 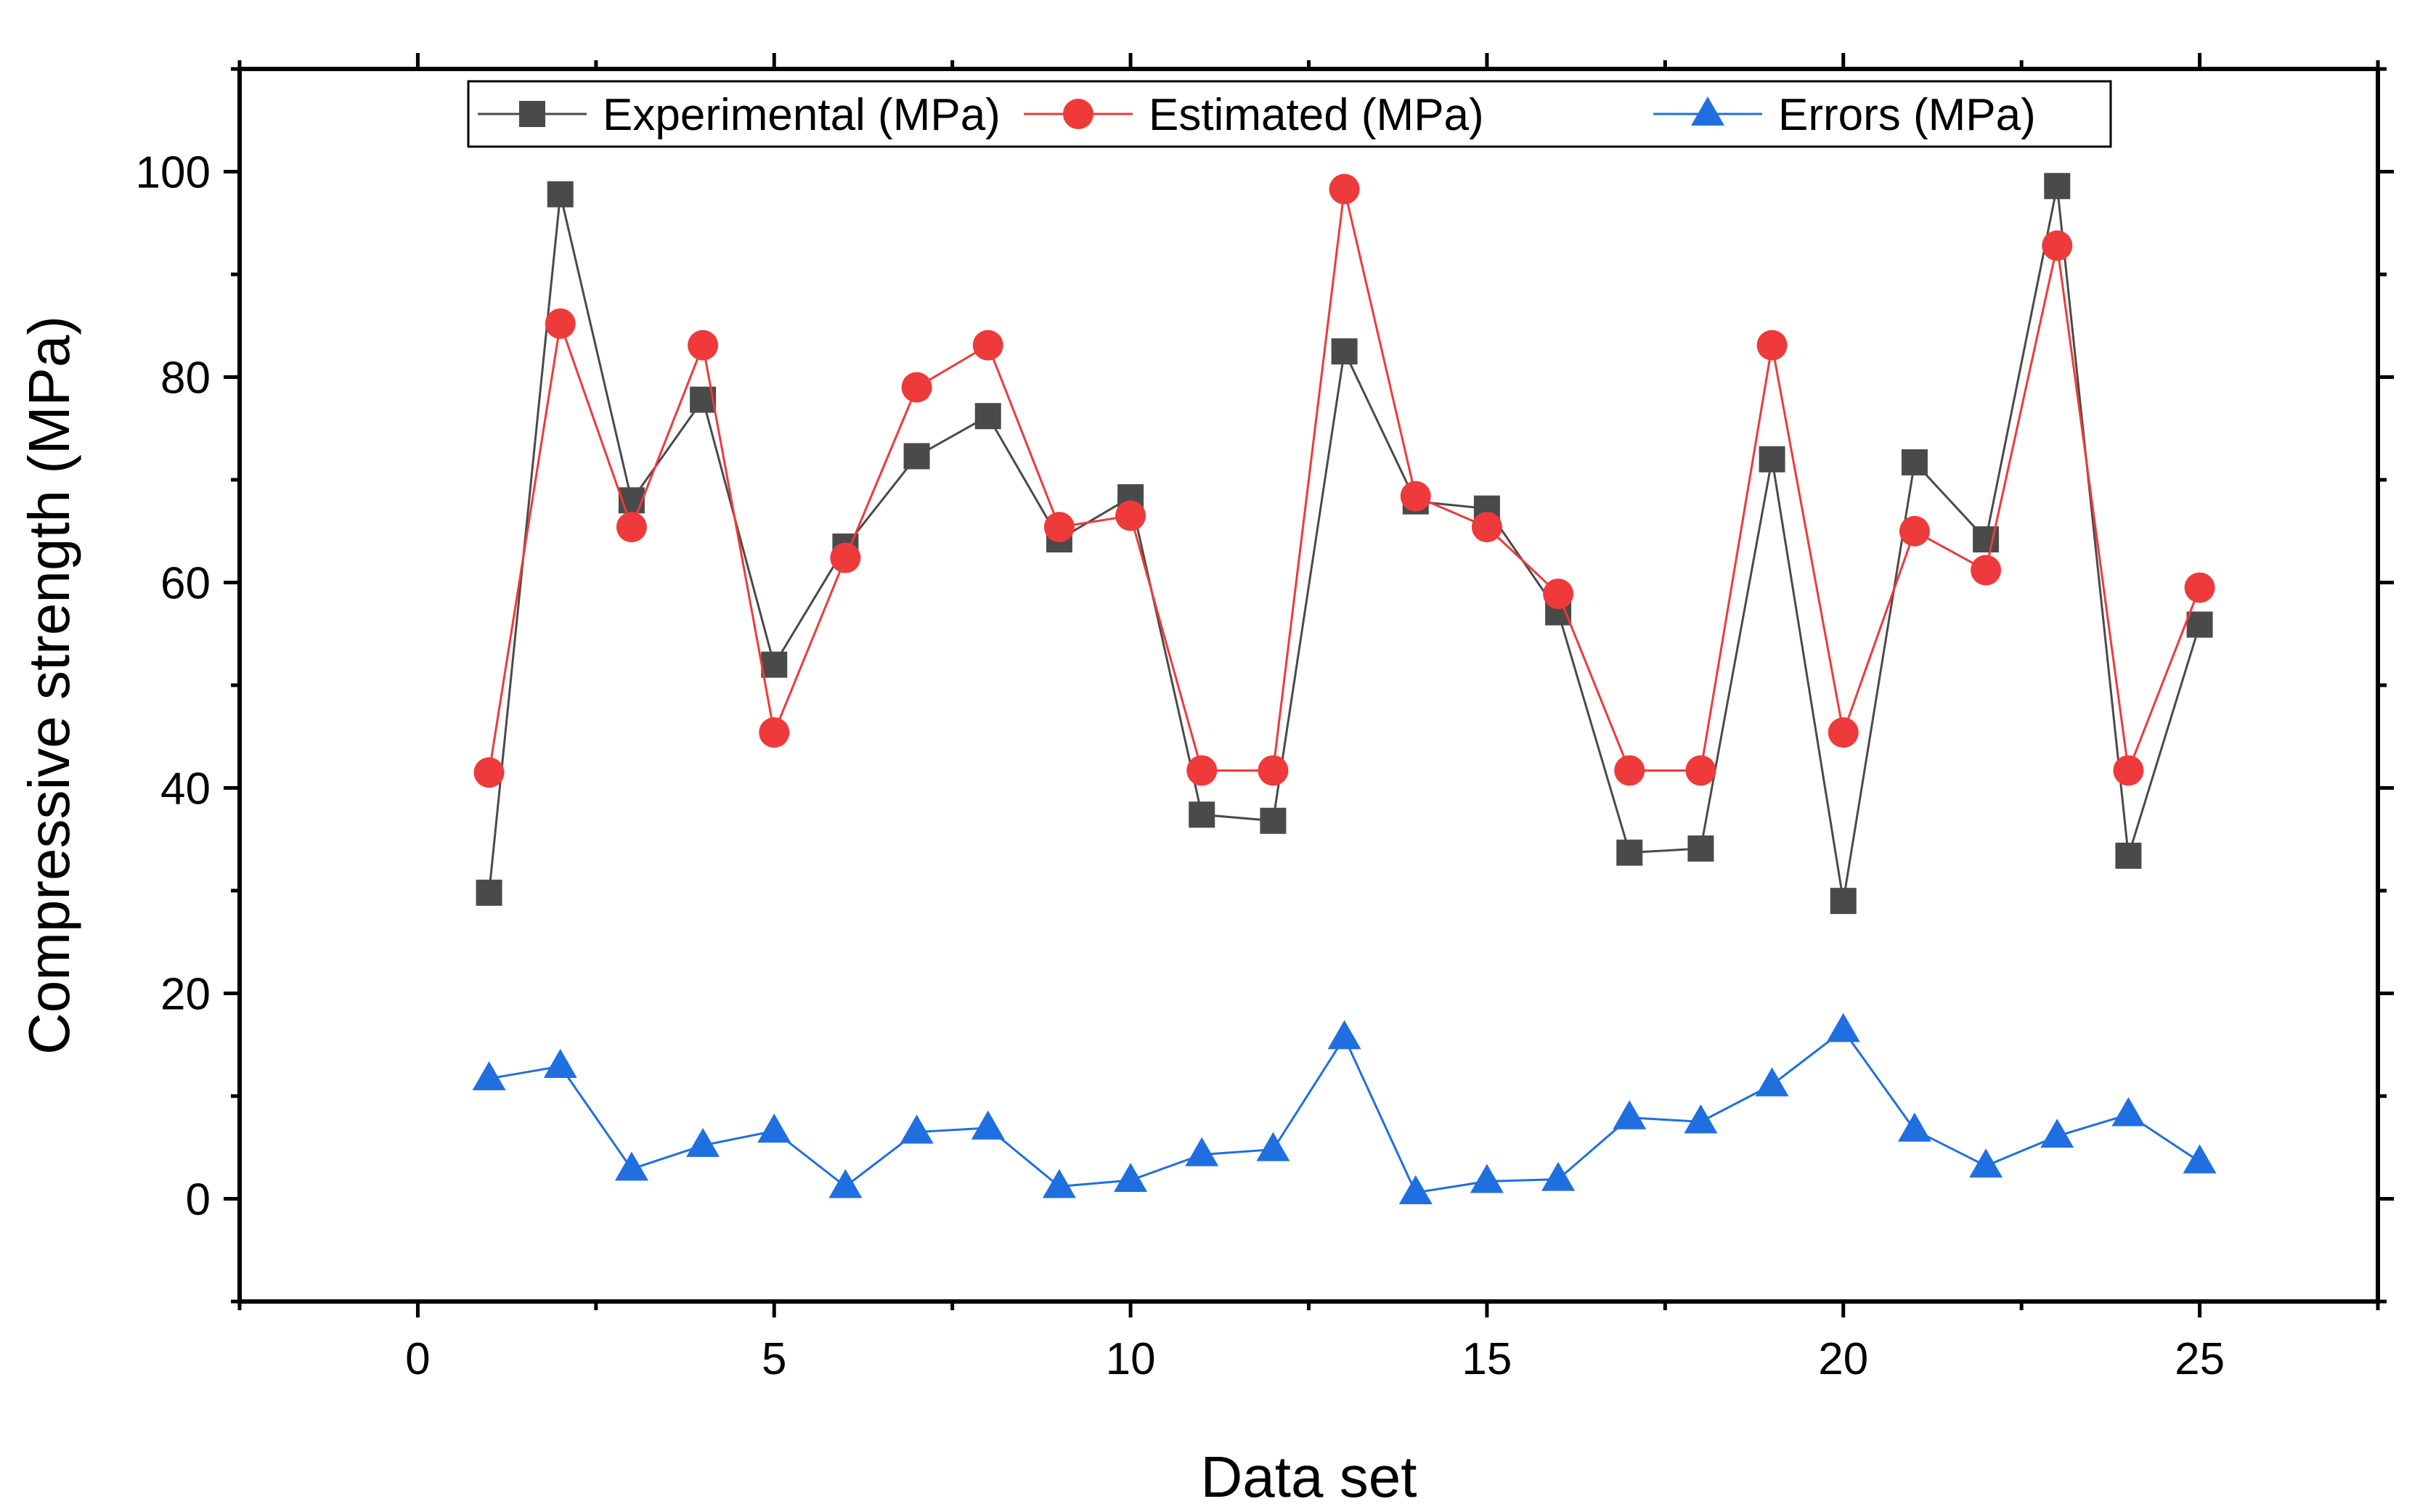 I want to click on y-tick-label: 40, so click(x=185, y=789).